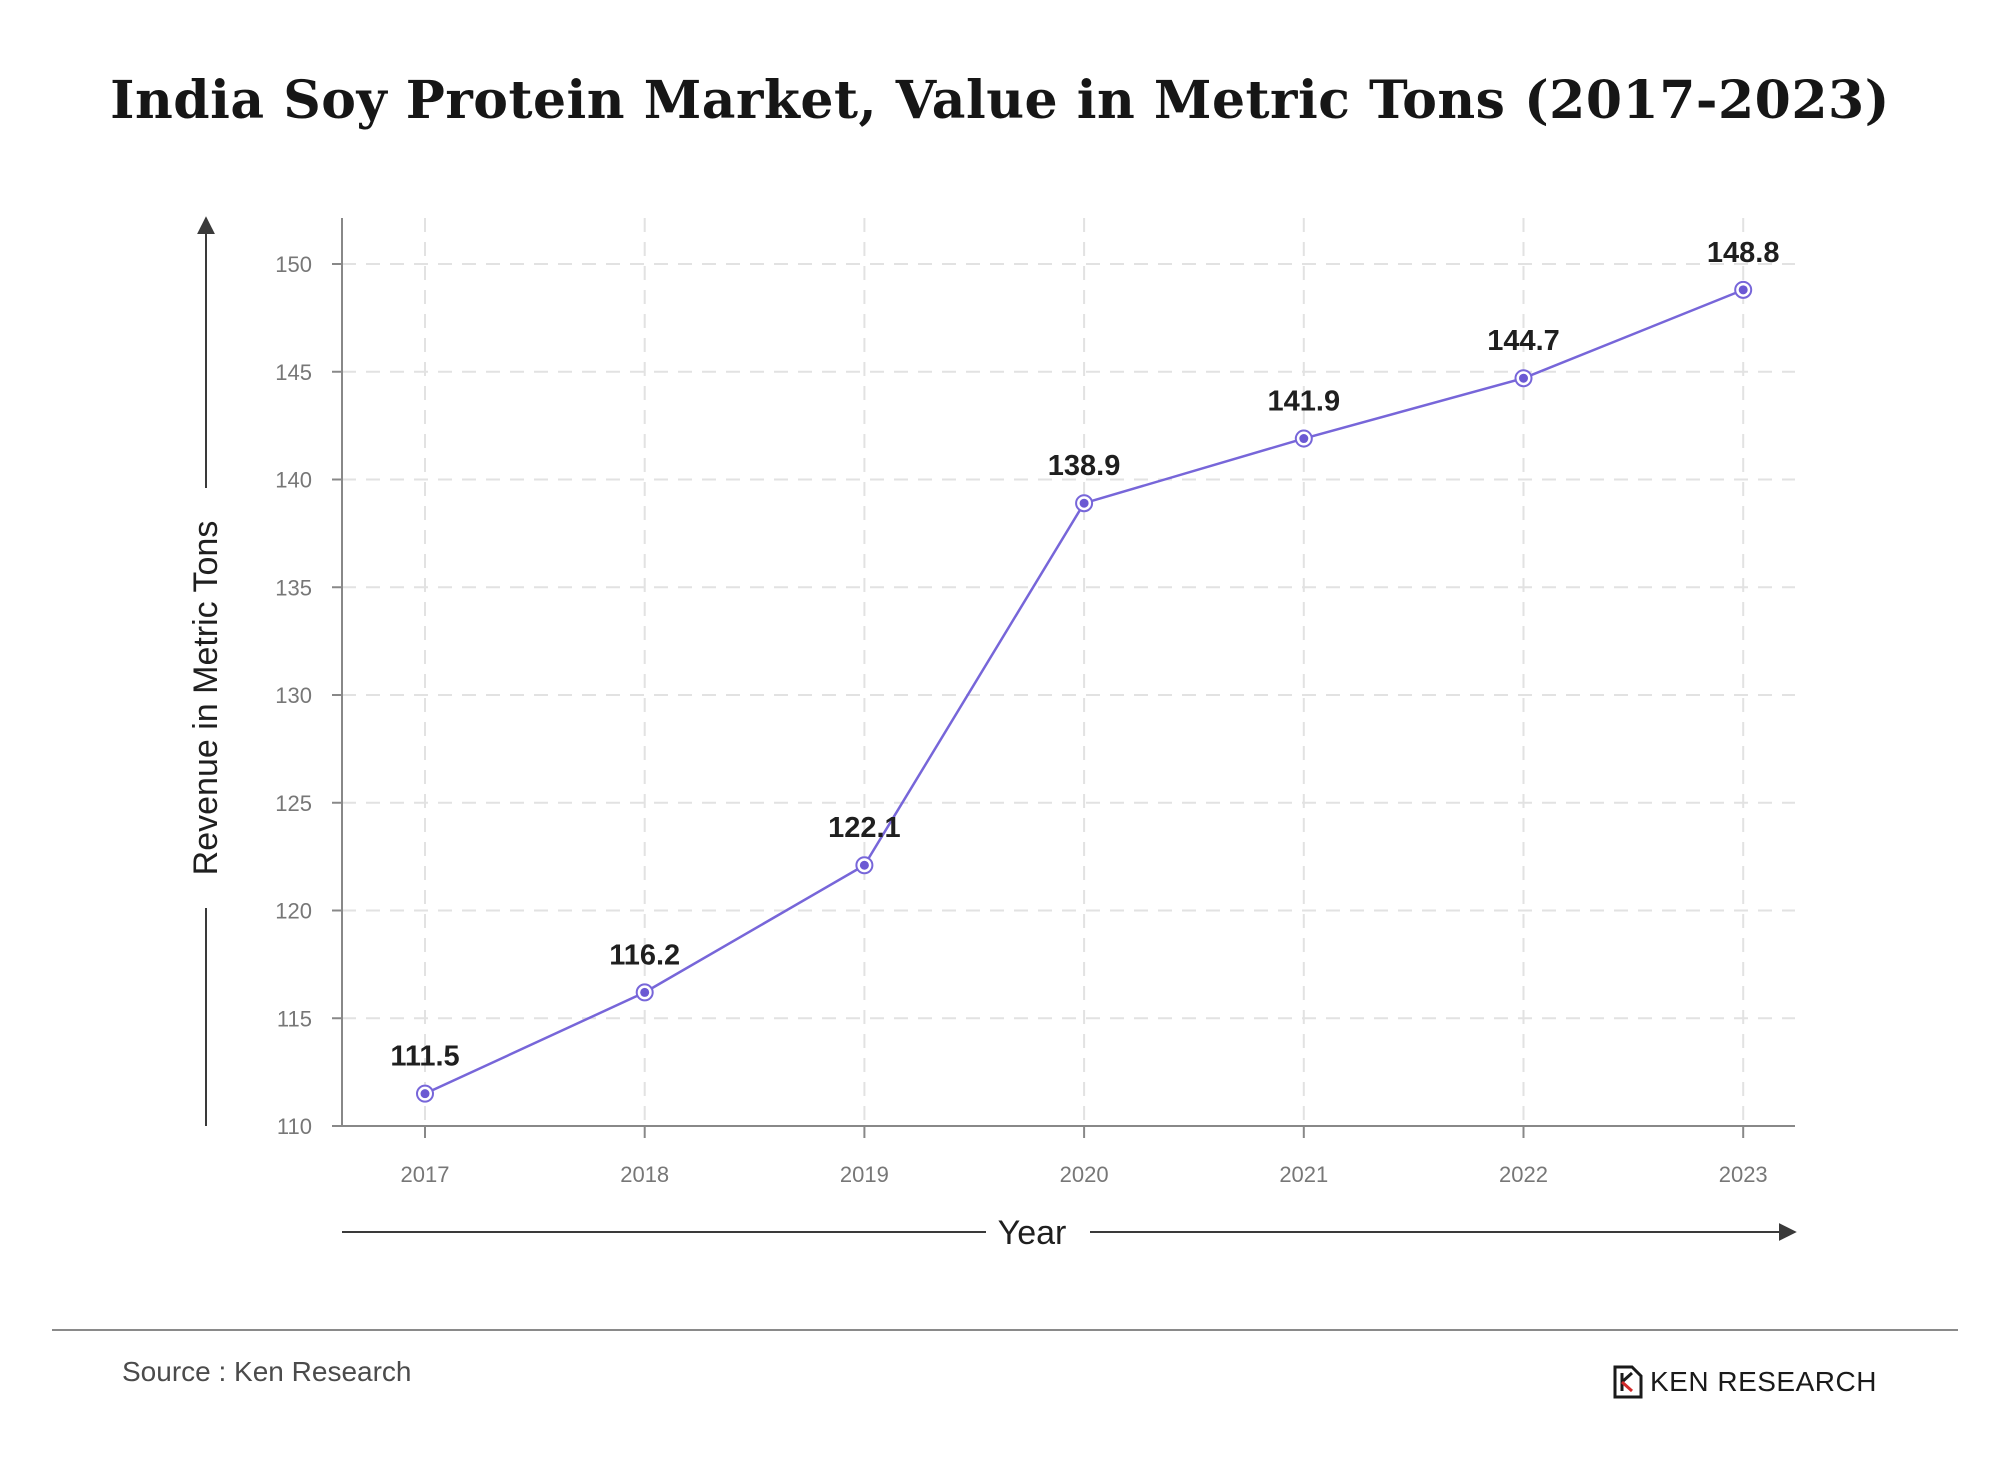 This screenshot has height=1458, width=2000. What do you see at coordinates (864, 1174) in the screenshot?
I see `x-tick-label: 2019` at bounding box center [864, 1174].